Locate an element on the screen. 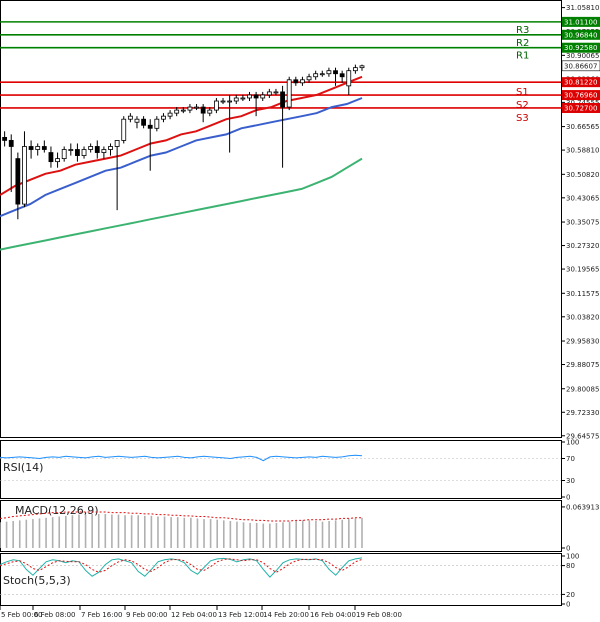 This screenshot has height=622, width=600. y-tick-label: 30.35075 is located at coordinates (582, 223).